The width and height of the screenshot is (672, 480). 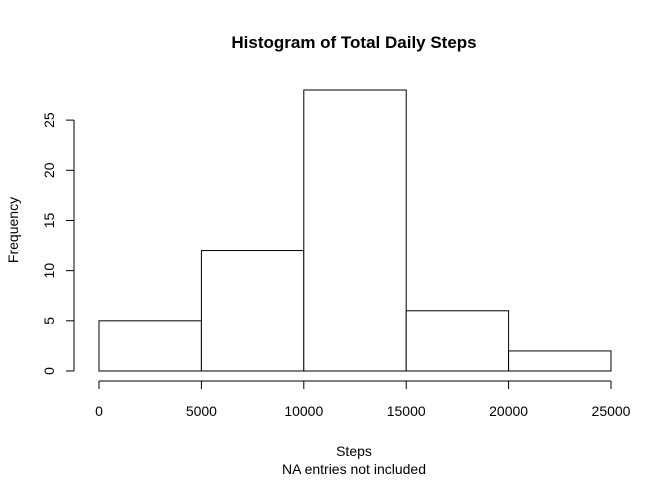 I want to click on x-tick-label-2: 10000, so click(x=303, y=411).